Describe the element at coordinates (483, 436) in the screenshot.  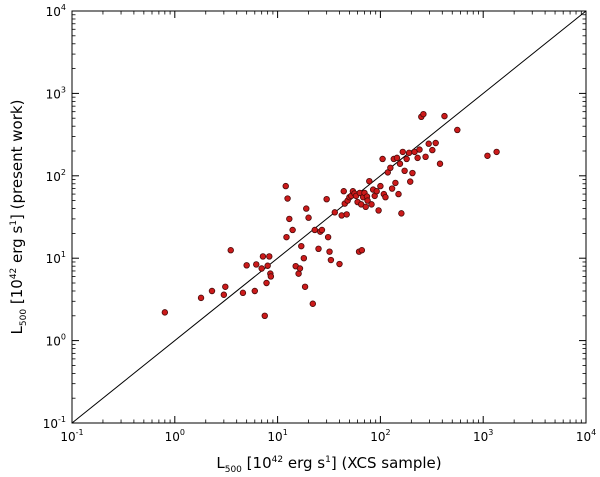
I see `x-tick-label: 10³` at that location.